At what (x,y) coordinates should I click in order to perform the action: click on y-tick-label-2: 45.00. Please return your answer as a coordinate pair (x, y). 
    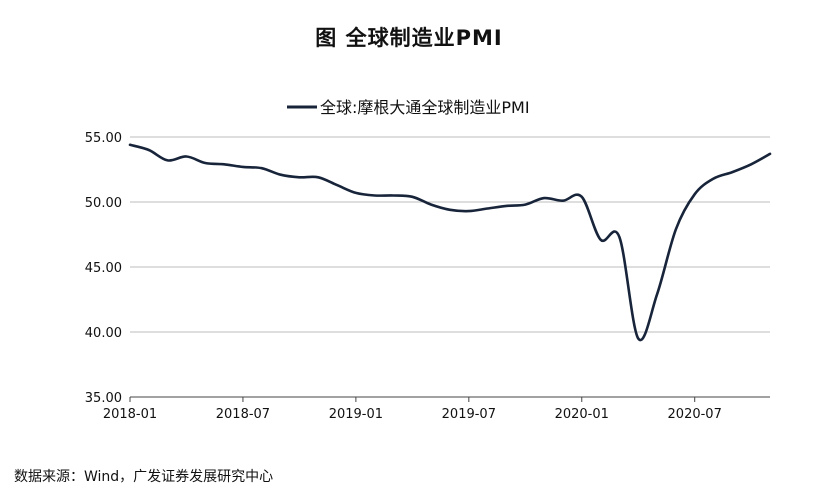
    Looking at the image, I should click on (103, 268).